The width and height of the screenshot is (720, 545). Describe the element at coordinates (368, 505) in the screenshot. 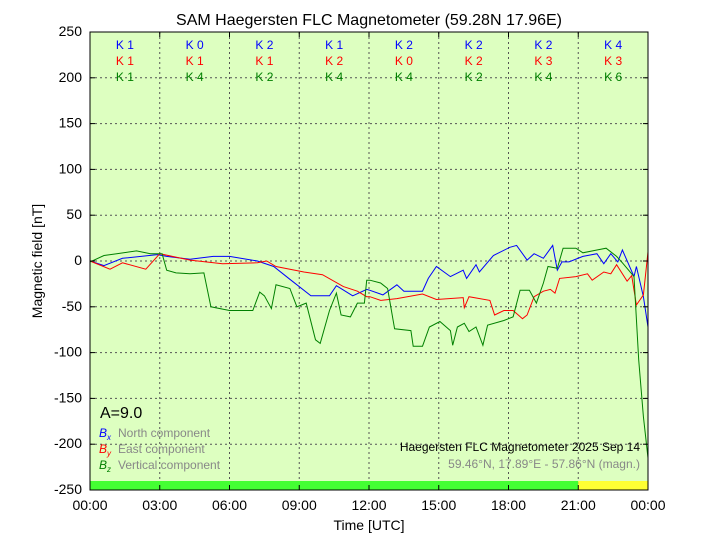

I see `x-tick-label: 12:00` at that location.